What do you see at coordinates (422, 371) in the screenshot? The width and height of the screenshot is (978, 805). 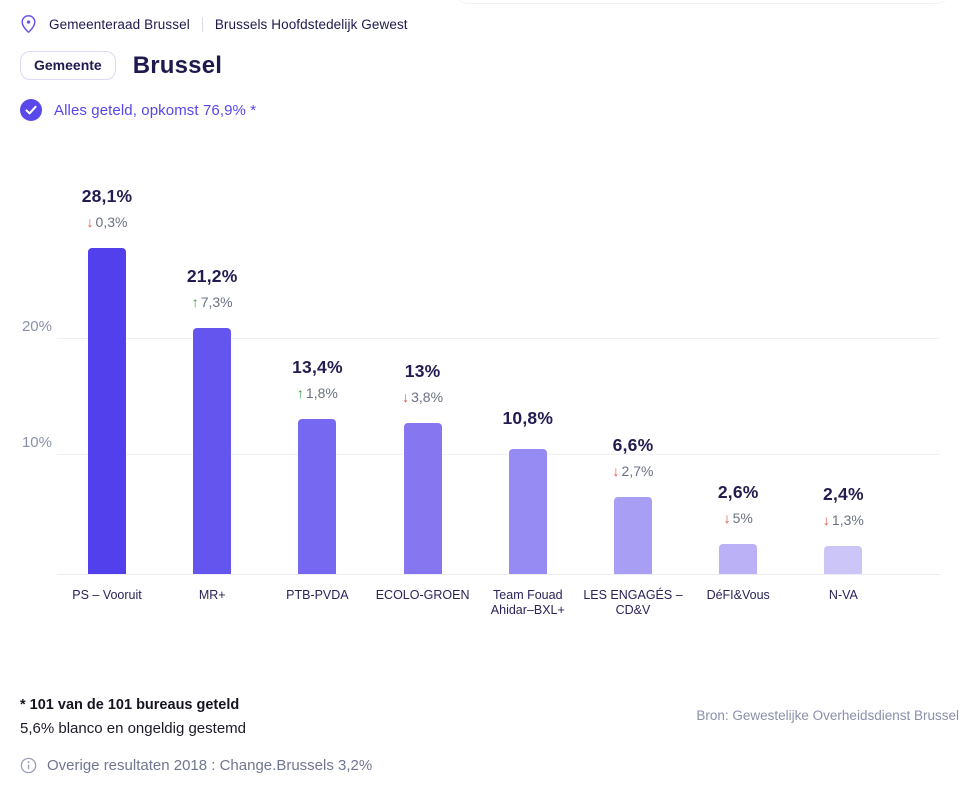 I see `bar-value-label: 13%` at bounding box center [422, 371].